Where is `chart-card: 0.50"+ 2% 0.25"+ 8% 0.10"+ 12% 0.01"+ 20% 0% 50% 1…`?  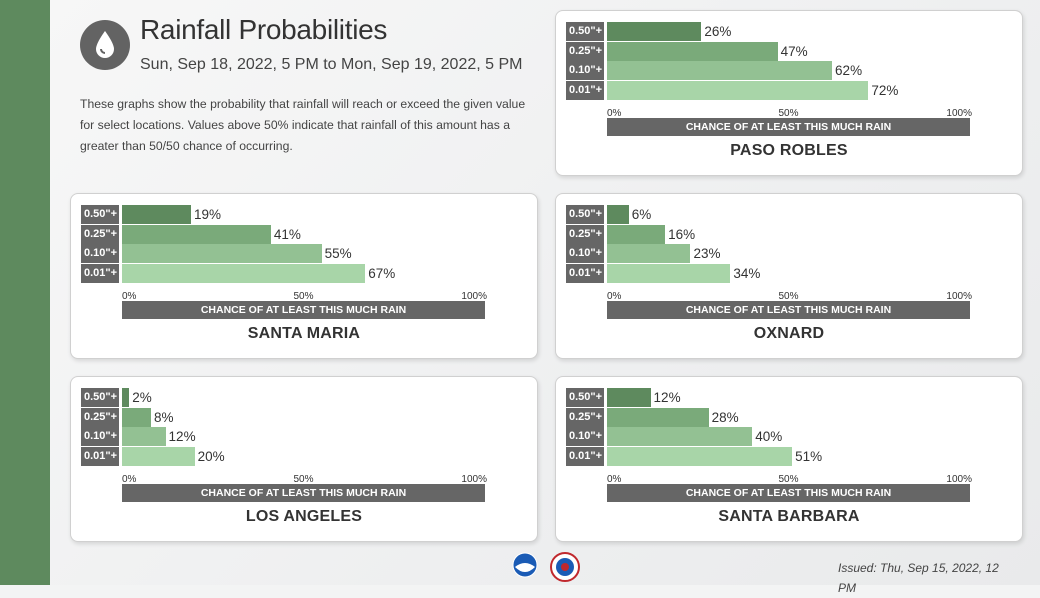 chart-card: 0.50"+ 2% 0.25"+ 8% 0.10"+ 12% 0.01"+ 20% 0% 50% 1… is located at coordinates (304, 459).